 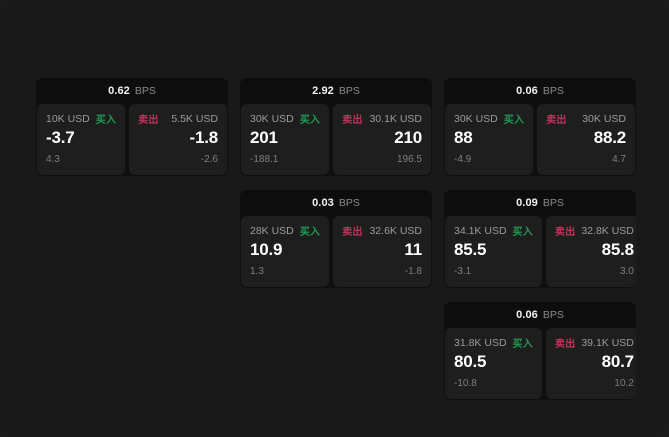 I want to click on card-body: 34.1K USD 买入 85.5 -3.1 卖出 32.8K USD 85.8 3.0, so click(x=540, y=252).